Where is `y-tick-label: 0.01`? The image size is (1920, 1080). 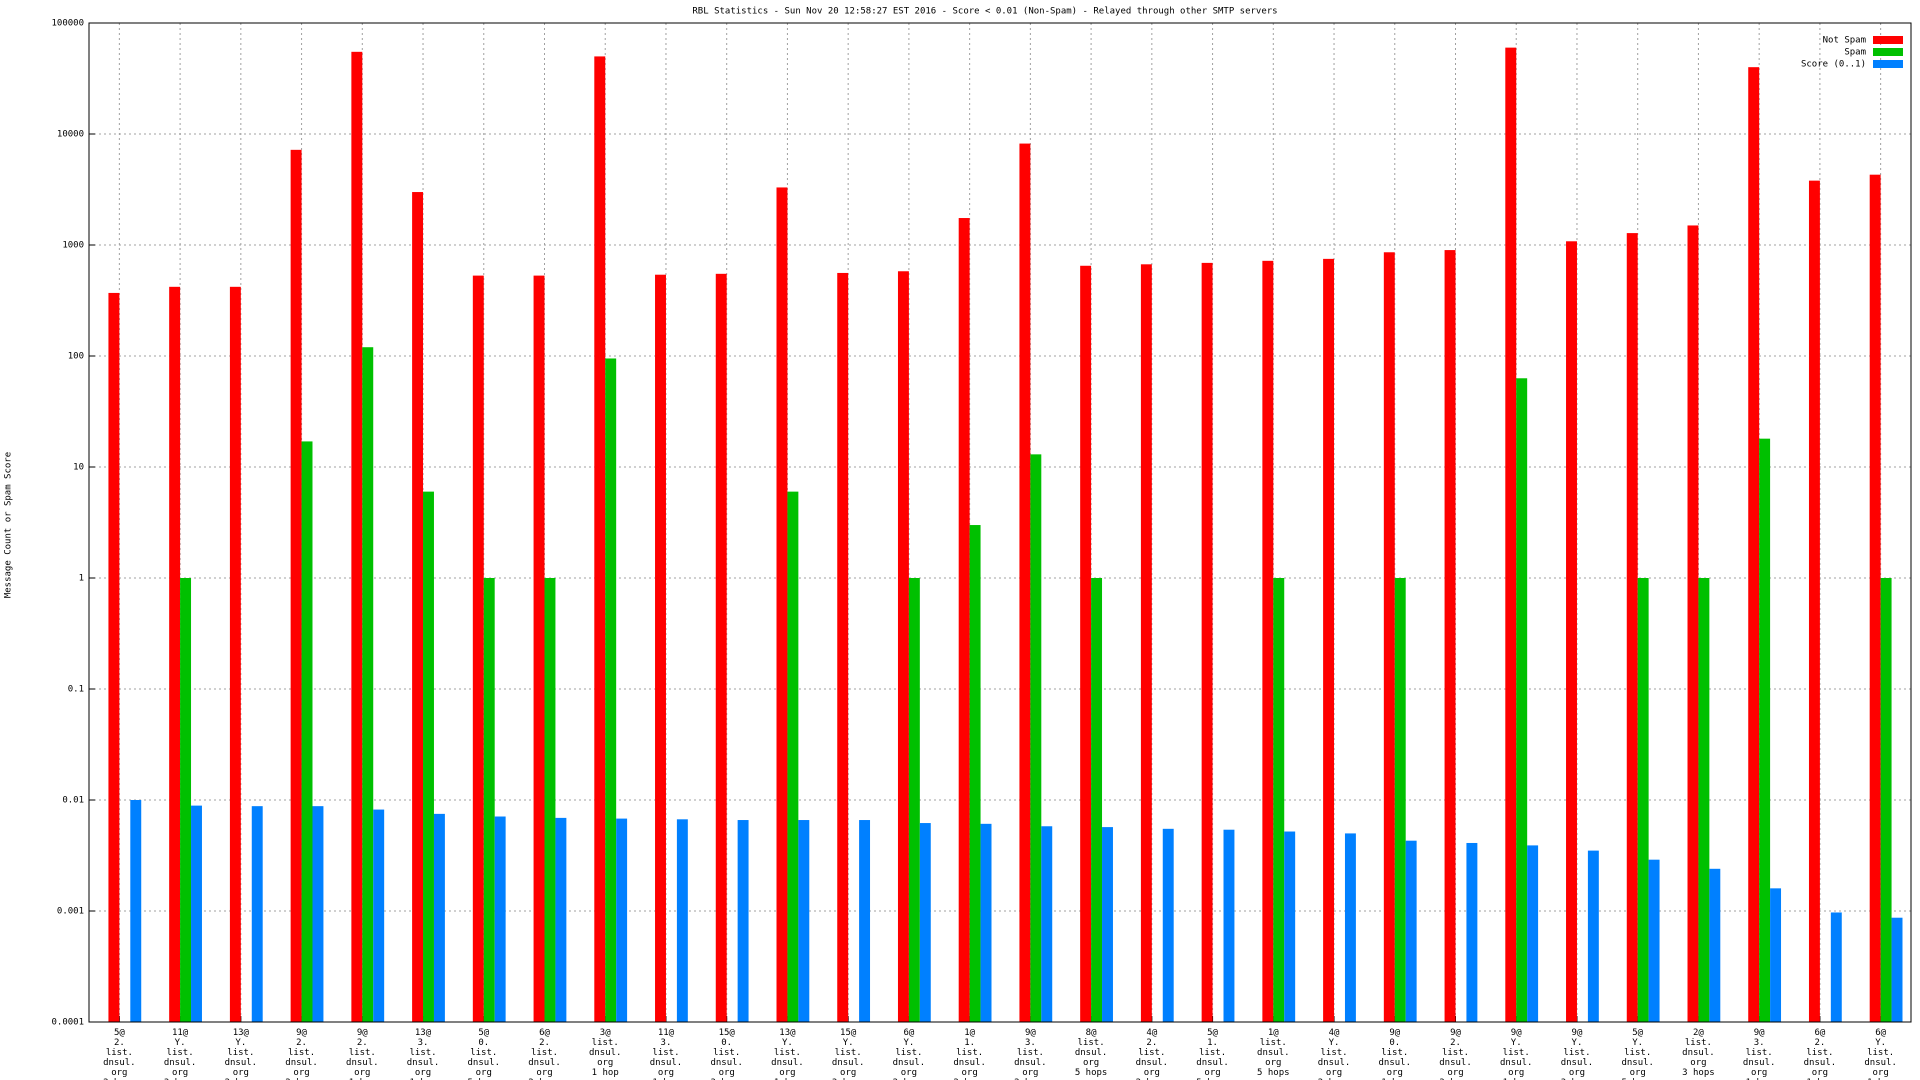
y-tick-label: 0.01 is located at coordinates (73, 801).